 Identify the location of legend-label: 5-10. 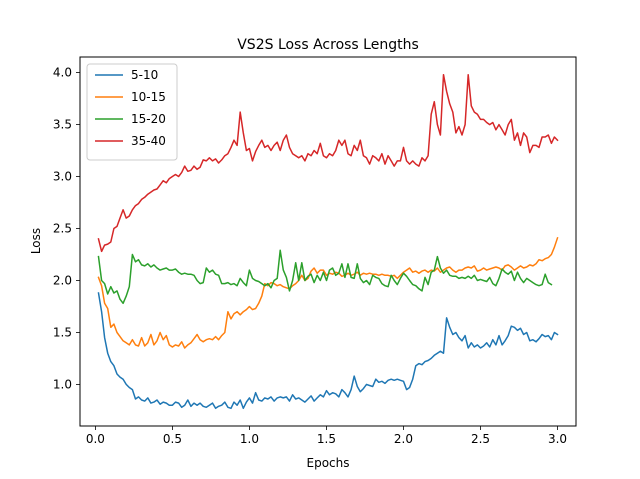
(144, 75).